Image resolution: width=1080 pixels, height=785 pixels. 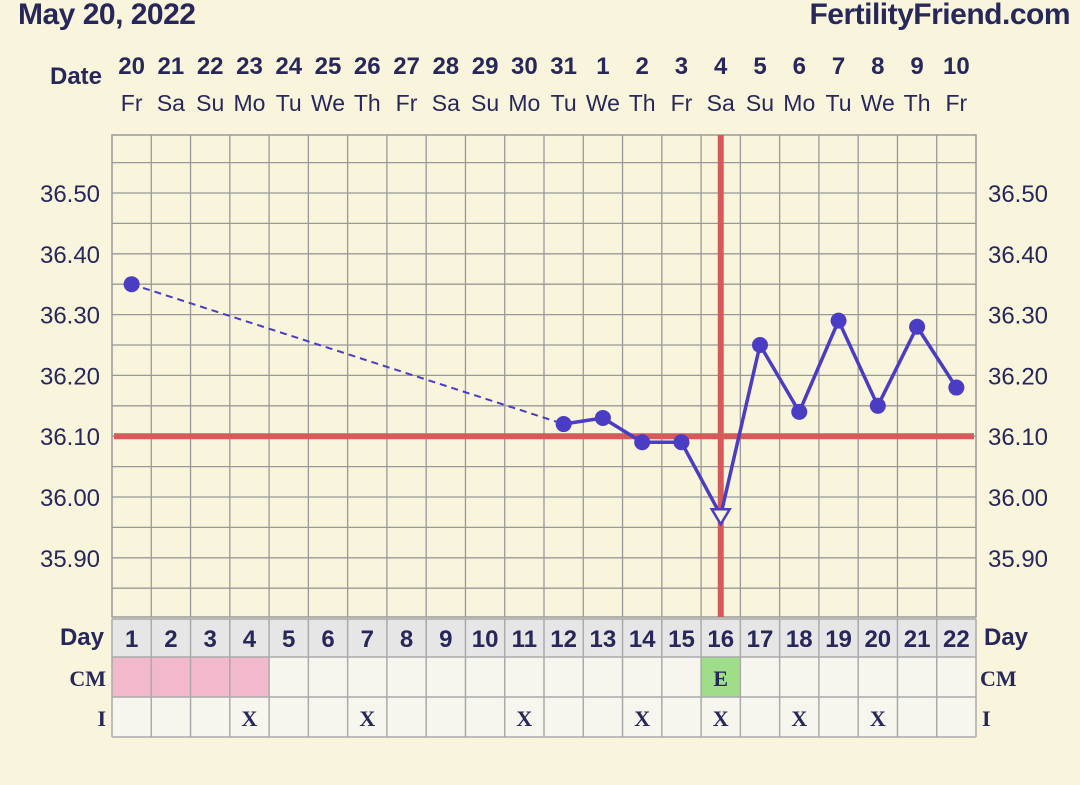 What do you see at coordinates (70, 437) in the screenshot?
I see `y-tick-label-left: 36.10` at bounding box center [70, 437].